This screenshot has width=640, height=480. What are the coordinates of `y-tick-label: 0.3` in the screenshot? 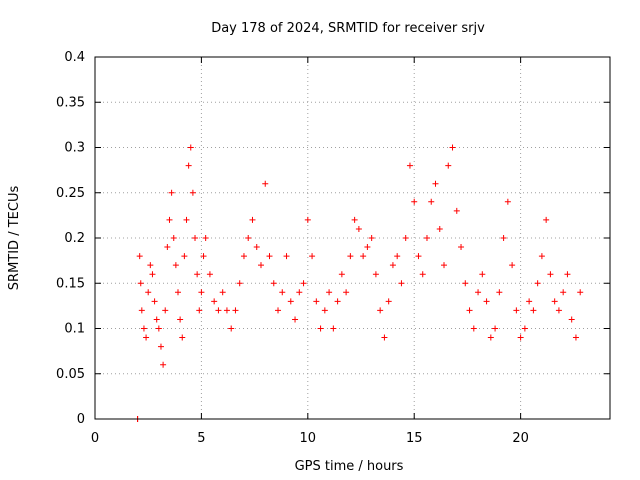 It's located at (74, 148).